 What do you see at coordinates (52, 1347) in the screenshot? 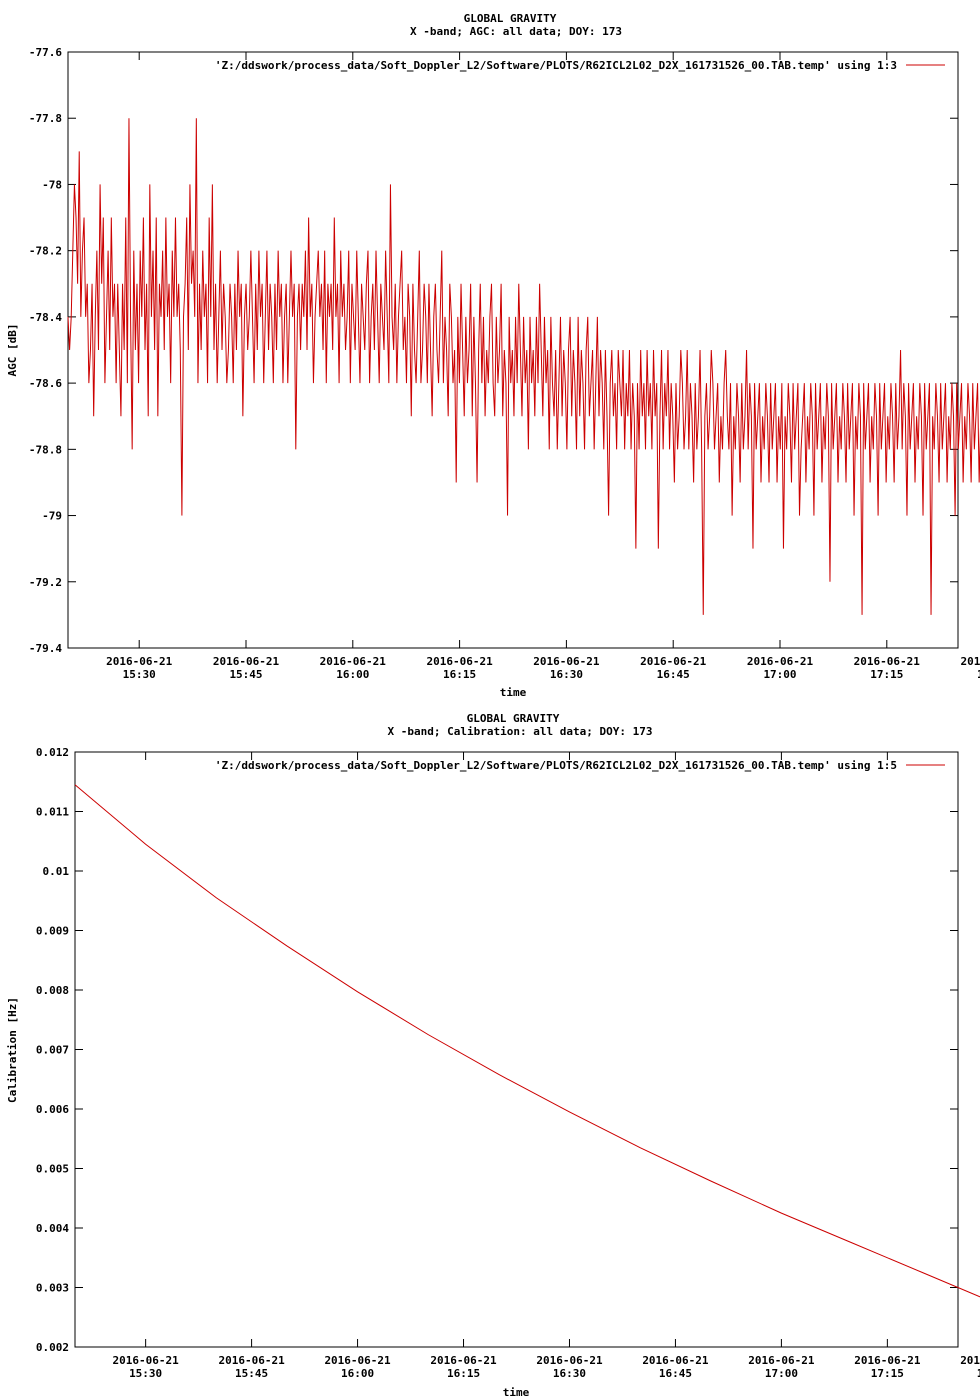
I see `y-tick-label: 0.002` at bounding box center [52, 1347].